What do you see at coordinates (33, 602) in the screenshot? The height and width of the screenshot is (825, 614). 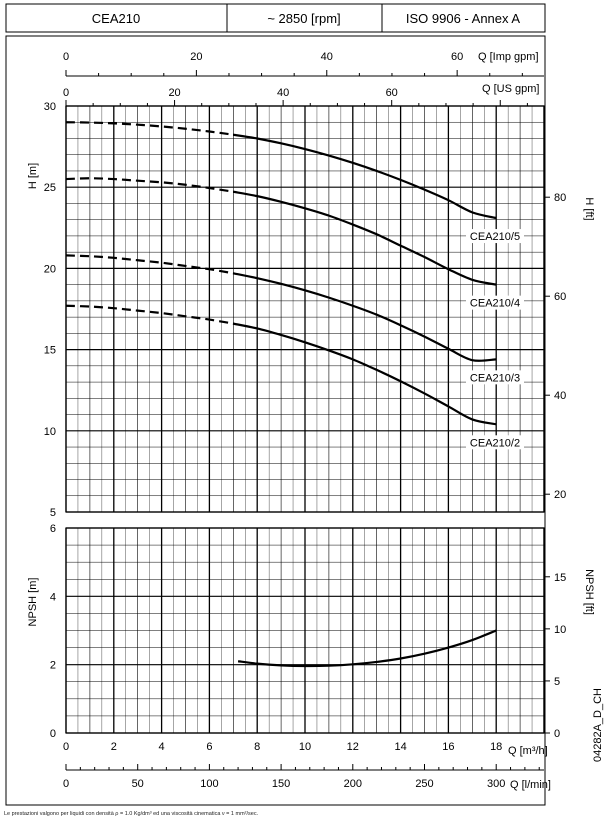 I see `y-axis-label-npsh-m: NPSH [m]` at bounding box center [33, 602].